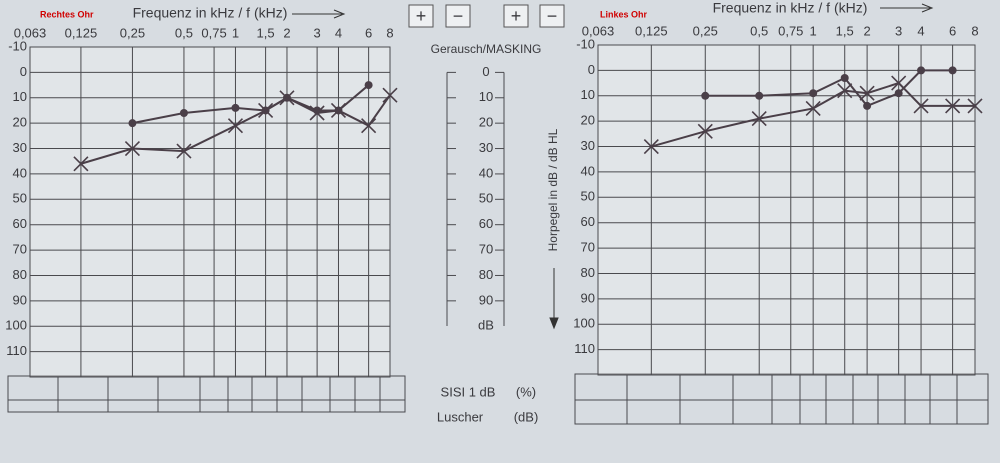  I want to click on y-tick-label: 50, so click(20, 198).